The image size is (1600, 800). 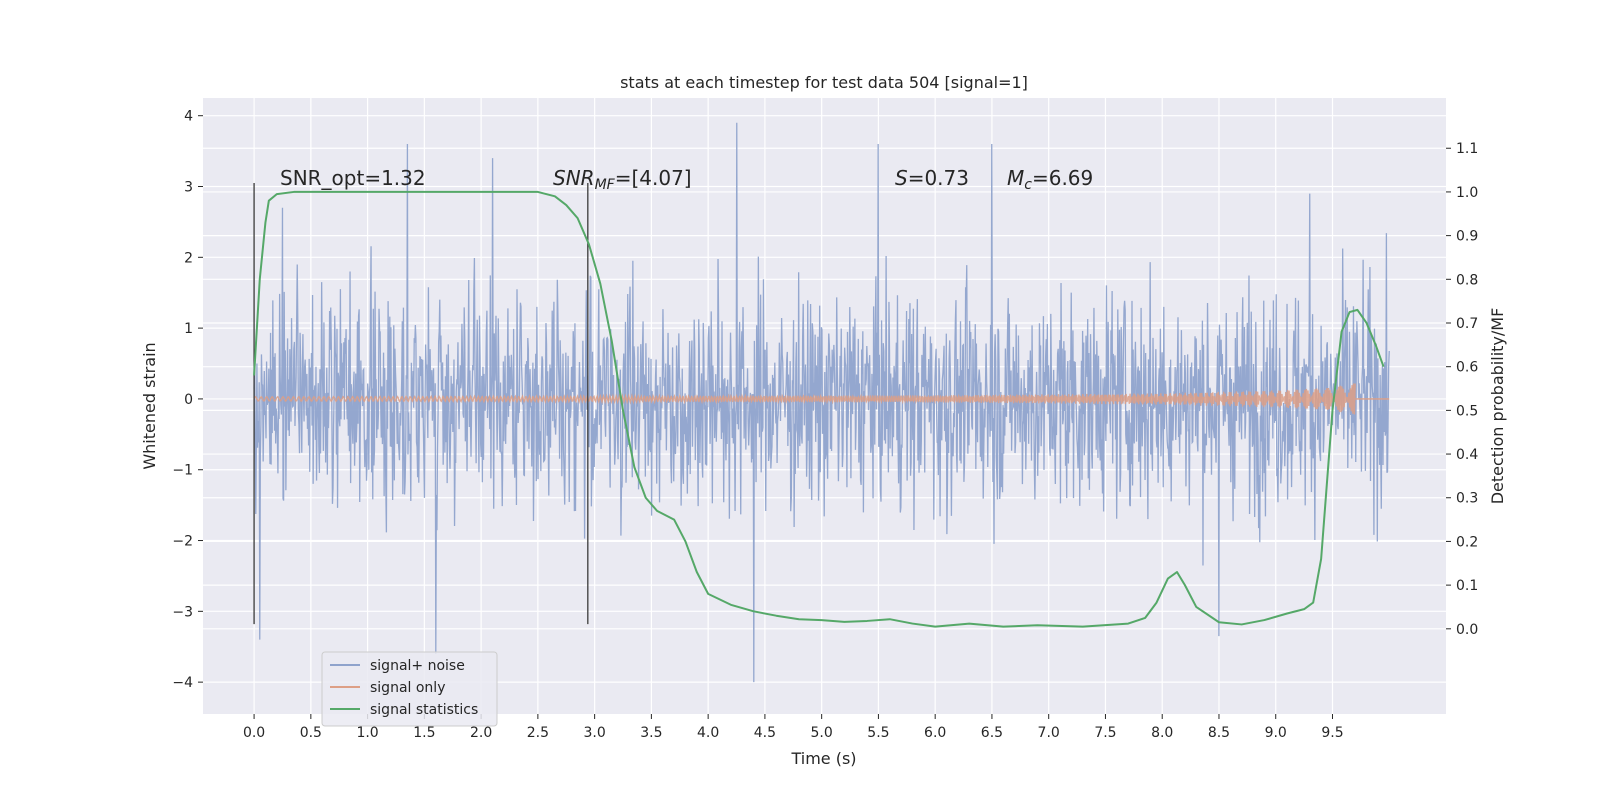 I want to click on signal-only-line, so click(x=804, y=399).